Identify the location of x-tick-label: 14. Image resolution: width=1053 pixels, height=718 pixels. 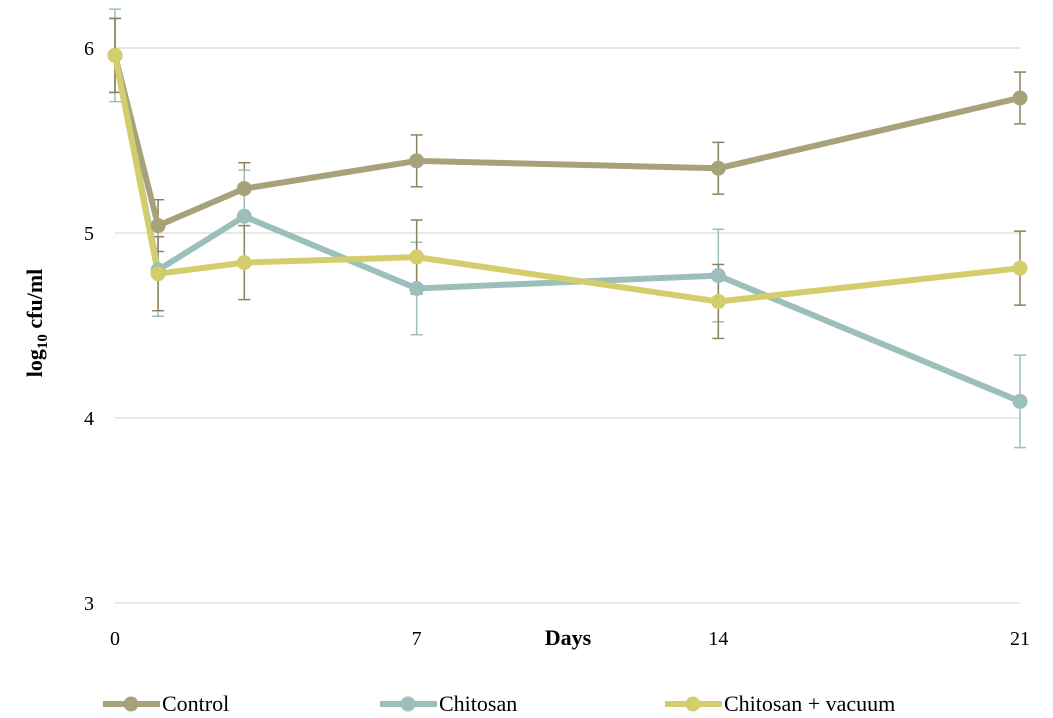
(718, 639).